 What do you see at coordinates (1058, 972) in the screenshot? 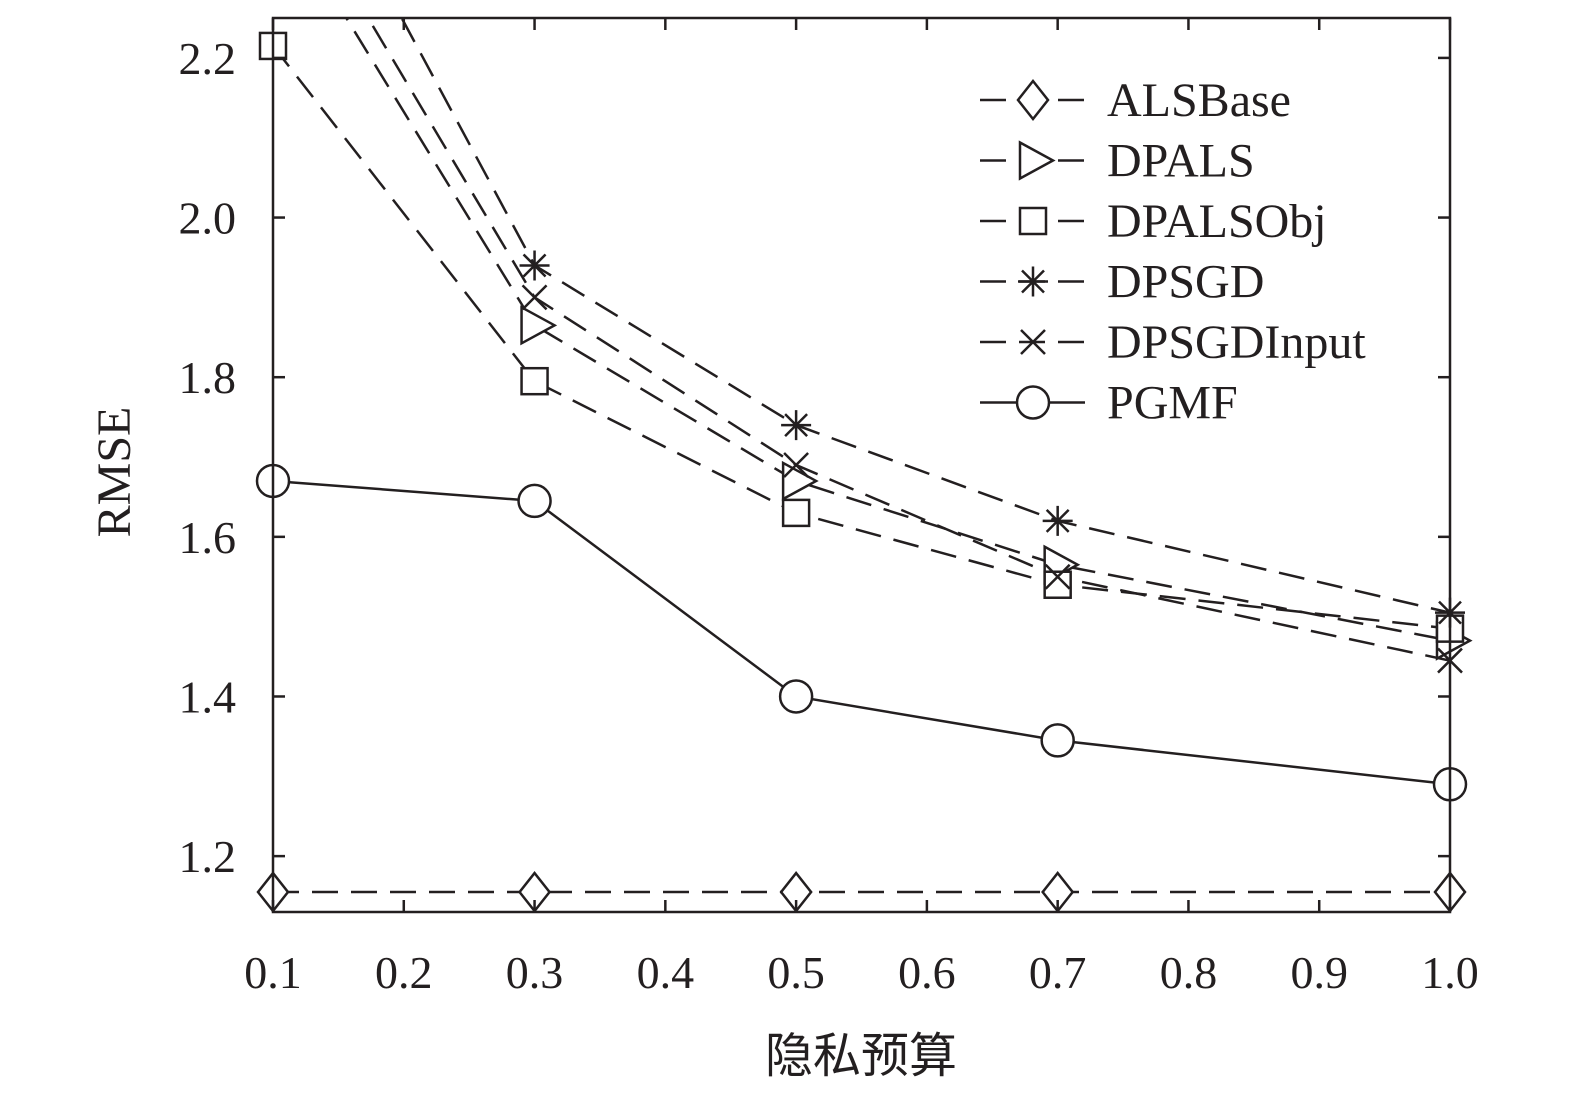
I see `x-tick-label: 0.7` at bounding box center [1058, 972].